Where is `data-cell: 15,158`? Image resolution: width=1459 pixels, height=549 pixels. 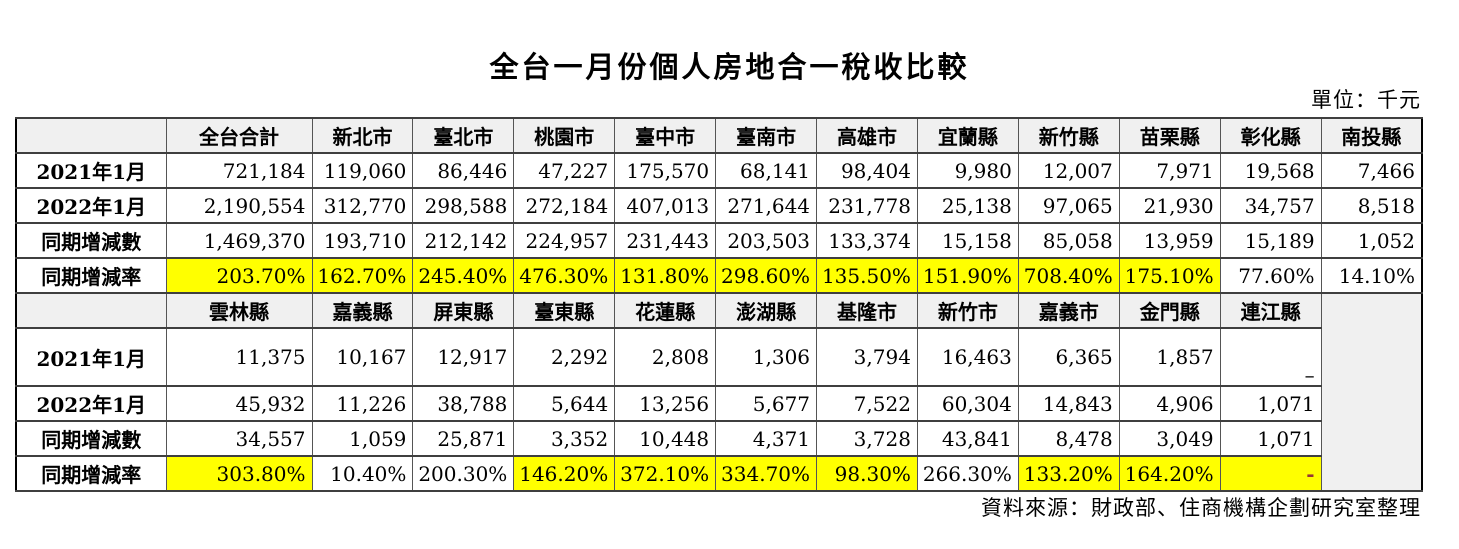 data-cell: 15,158 is located at coordinates (967, 240).